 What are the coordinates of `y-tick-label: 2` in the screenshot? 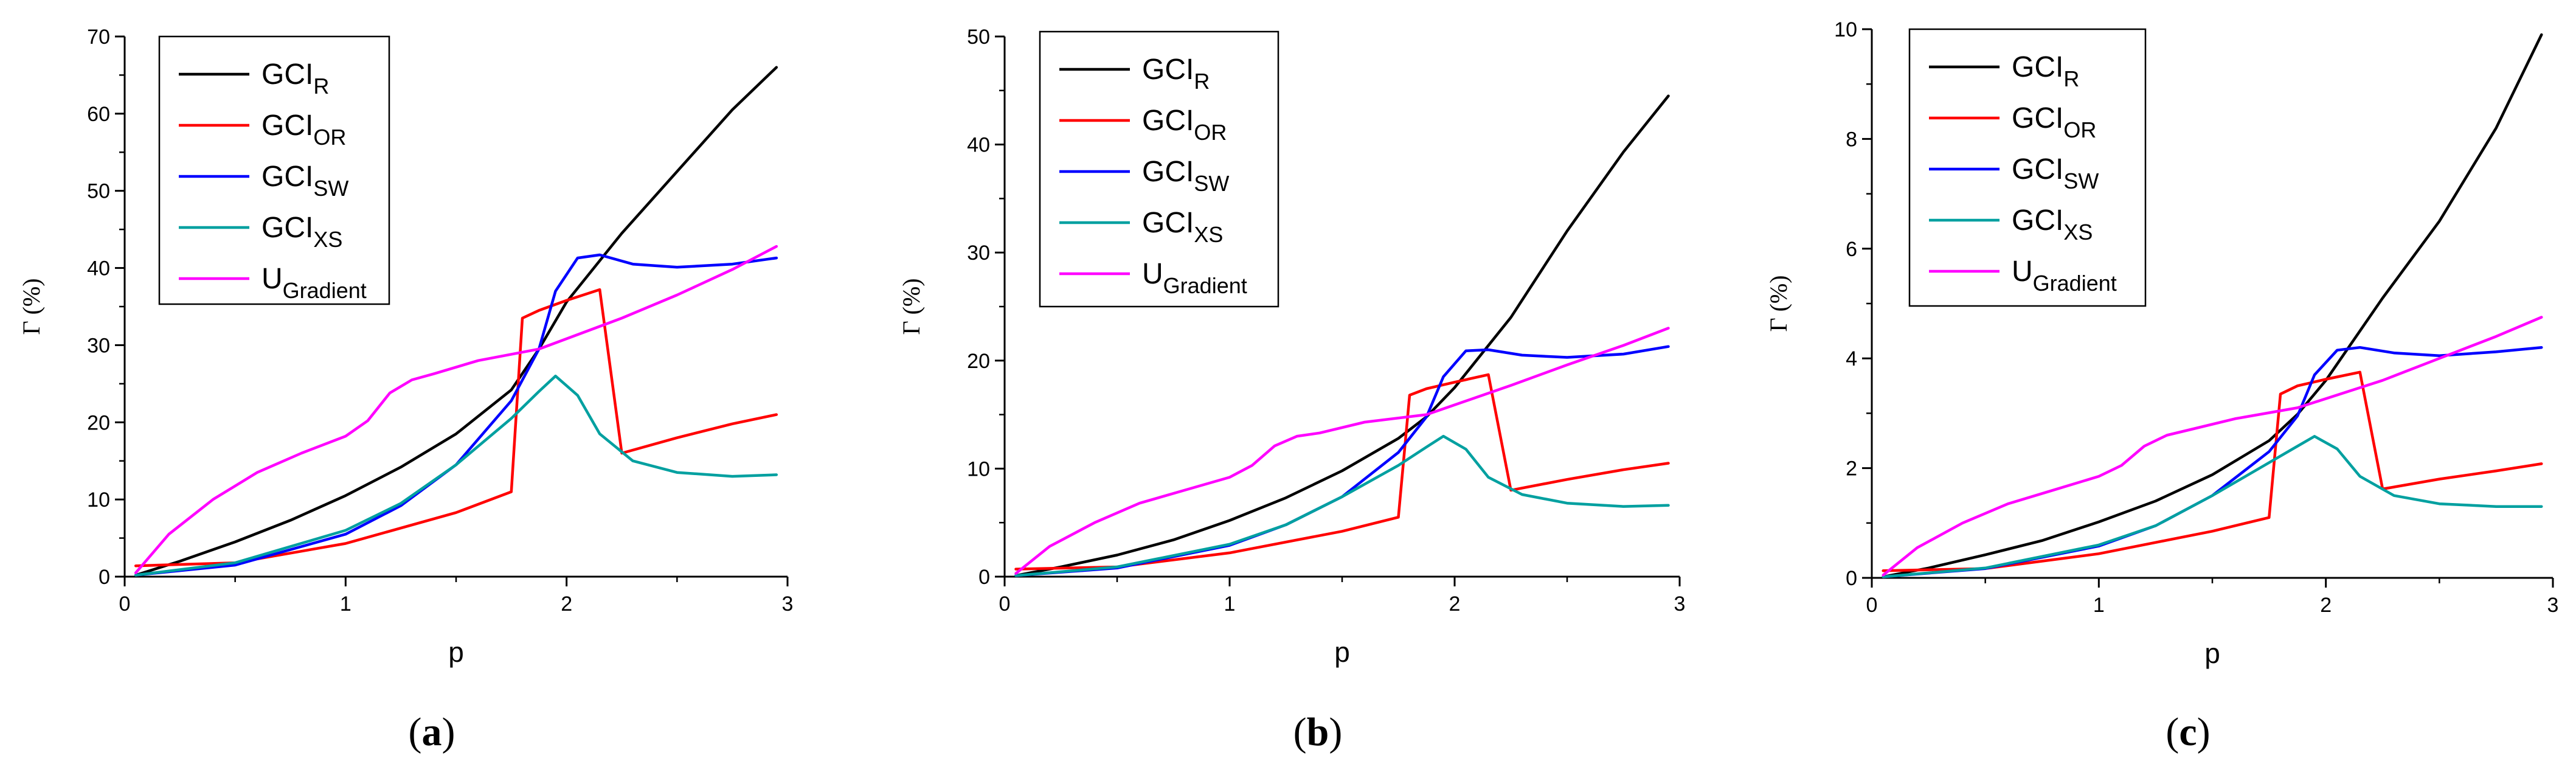 It's located at (1851, 469).